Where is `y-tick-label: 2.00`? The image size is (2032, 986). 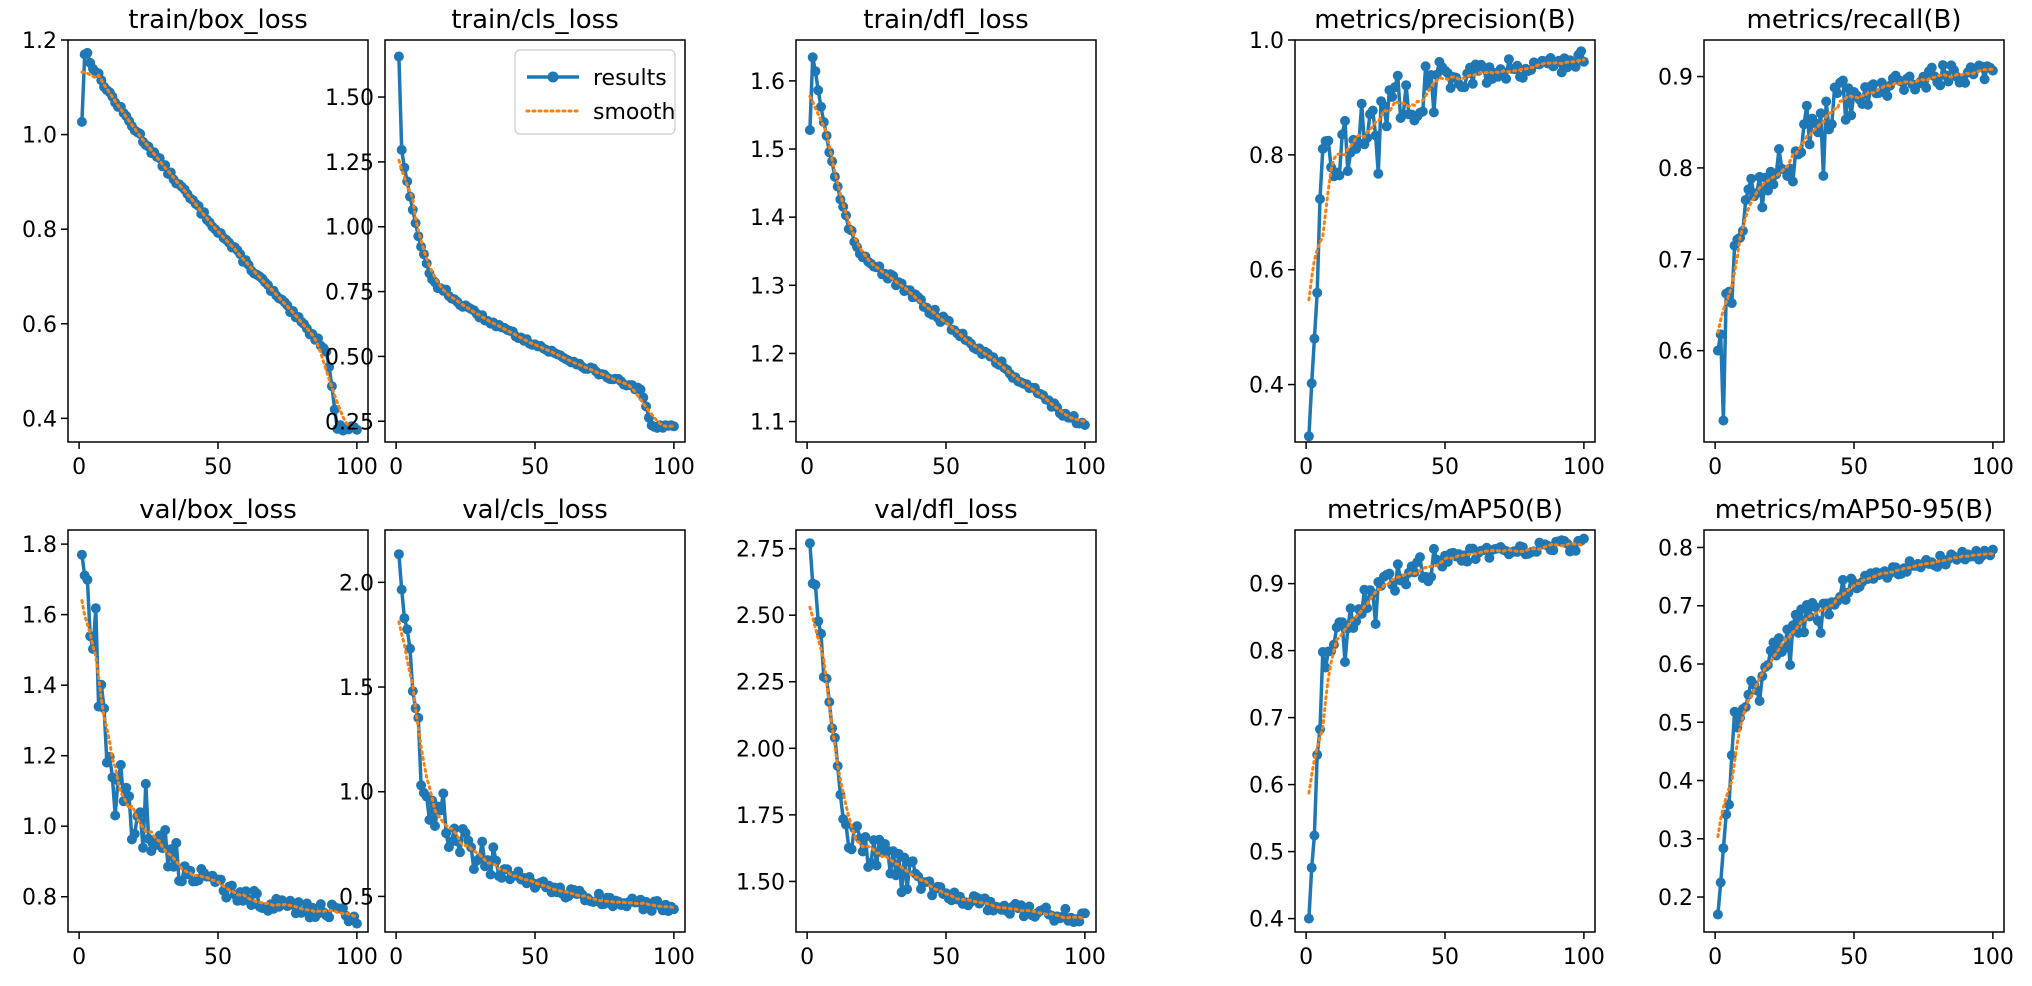
y-tick-label: 2.00 is located at coordinates (760, 749).